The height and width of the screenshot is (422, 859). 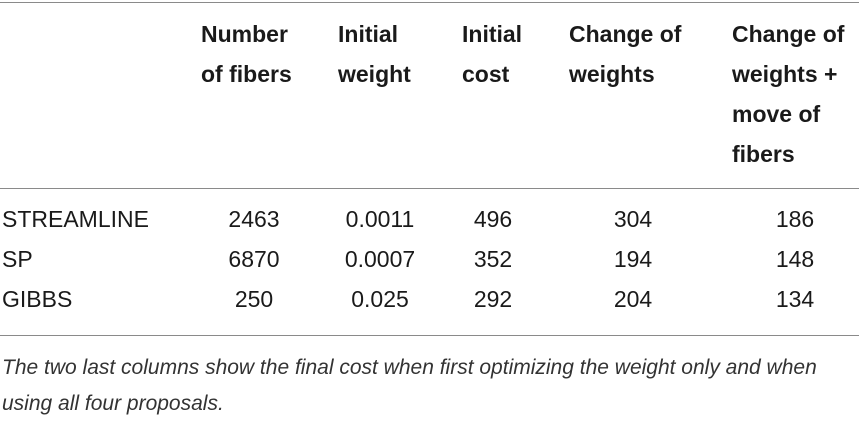 I want to click on table-header-rule, so click(x=429, y=188).